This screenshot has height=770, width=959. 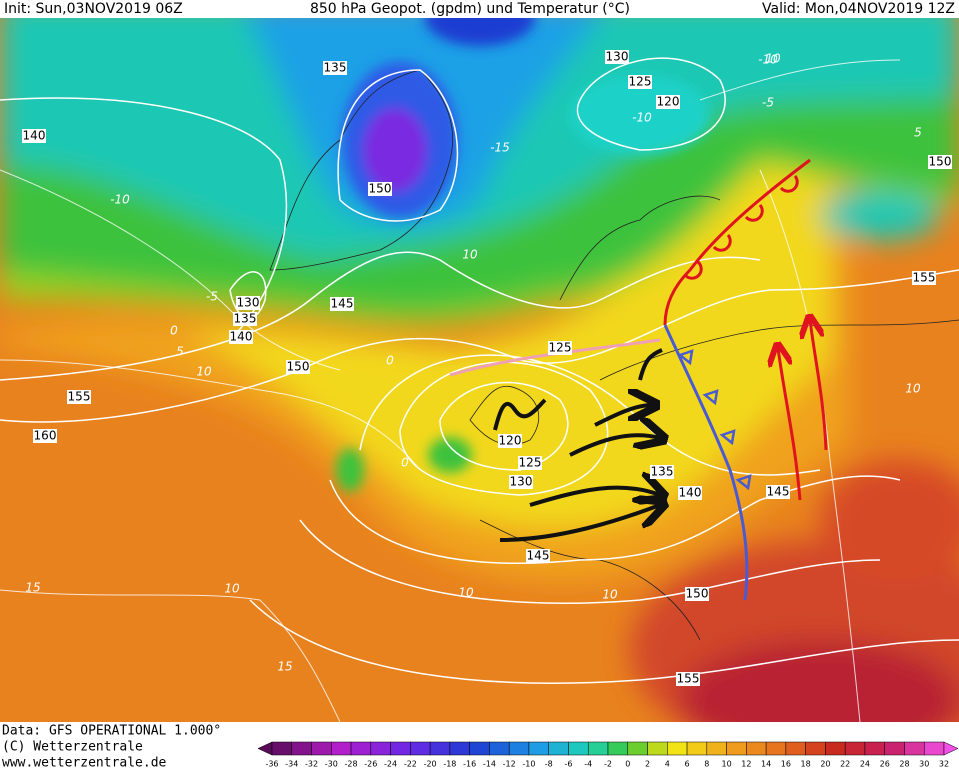 What do you see at coordinates (951, 748) in the screenshot?
I see `scale-arrow-right` at bounding box center [951, 748].